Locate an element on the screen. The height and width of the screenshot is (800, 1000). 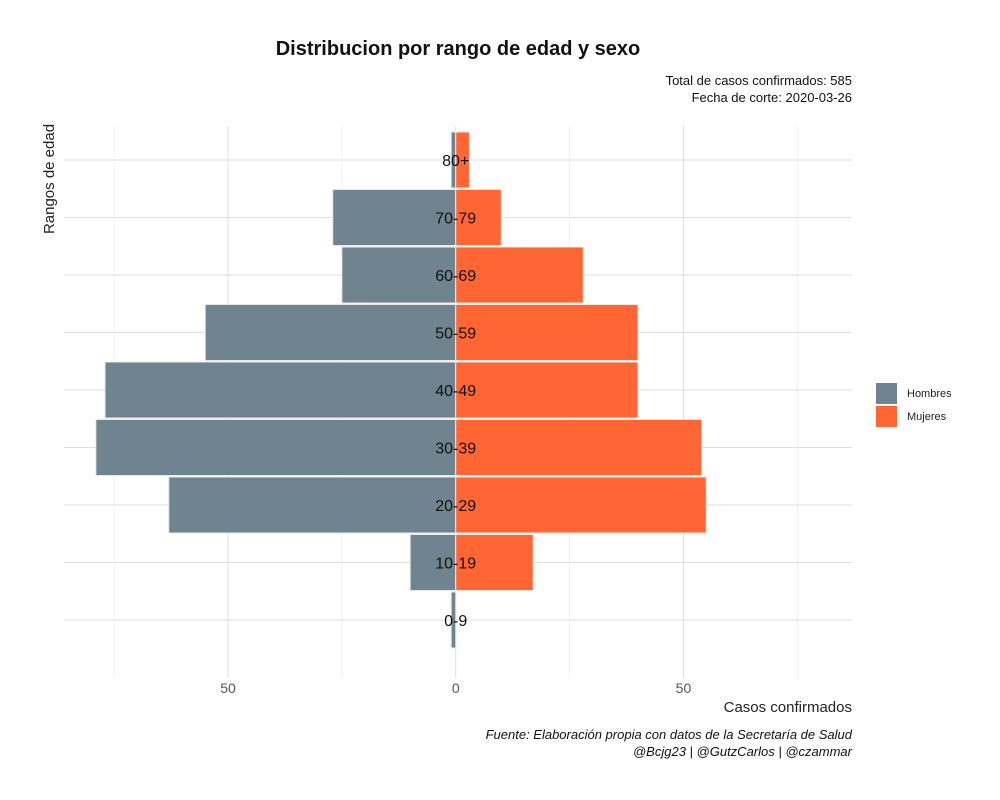
category-label: 40-49 is located at coordinates (455, 391).